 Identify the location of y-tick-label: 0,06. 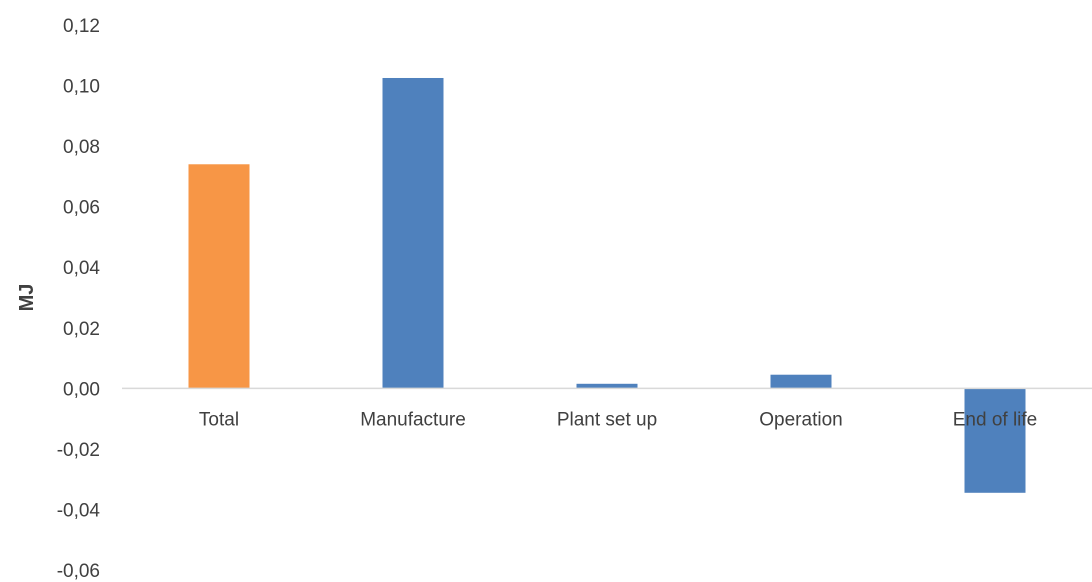
(81, 208).